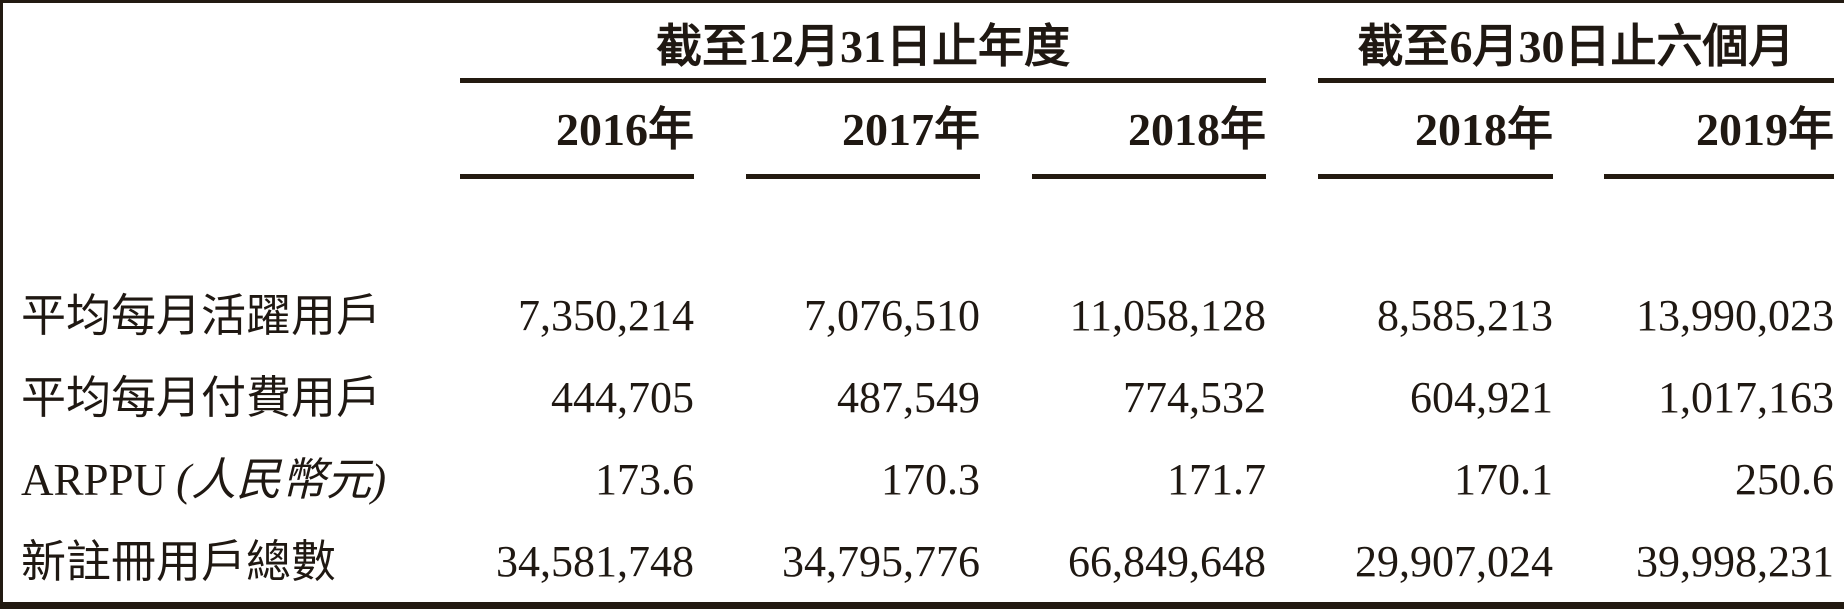 This screenshot has height=609, width=1844. Describe the element at coordinates (1194, 397) in the screenshot. I see `cell-value: 774,532` at that location.